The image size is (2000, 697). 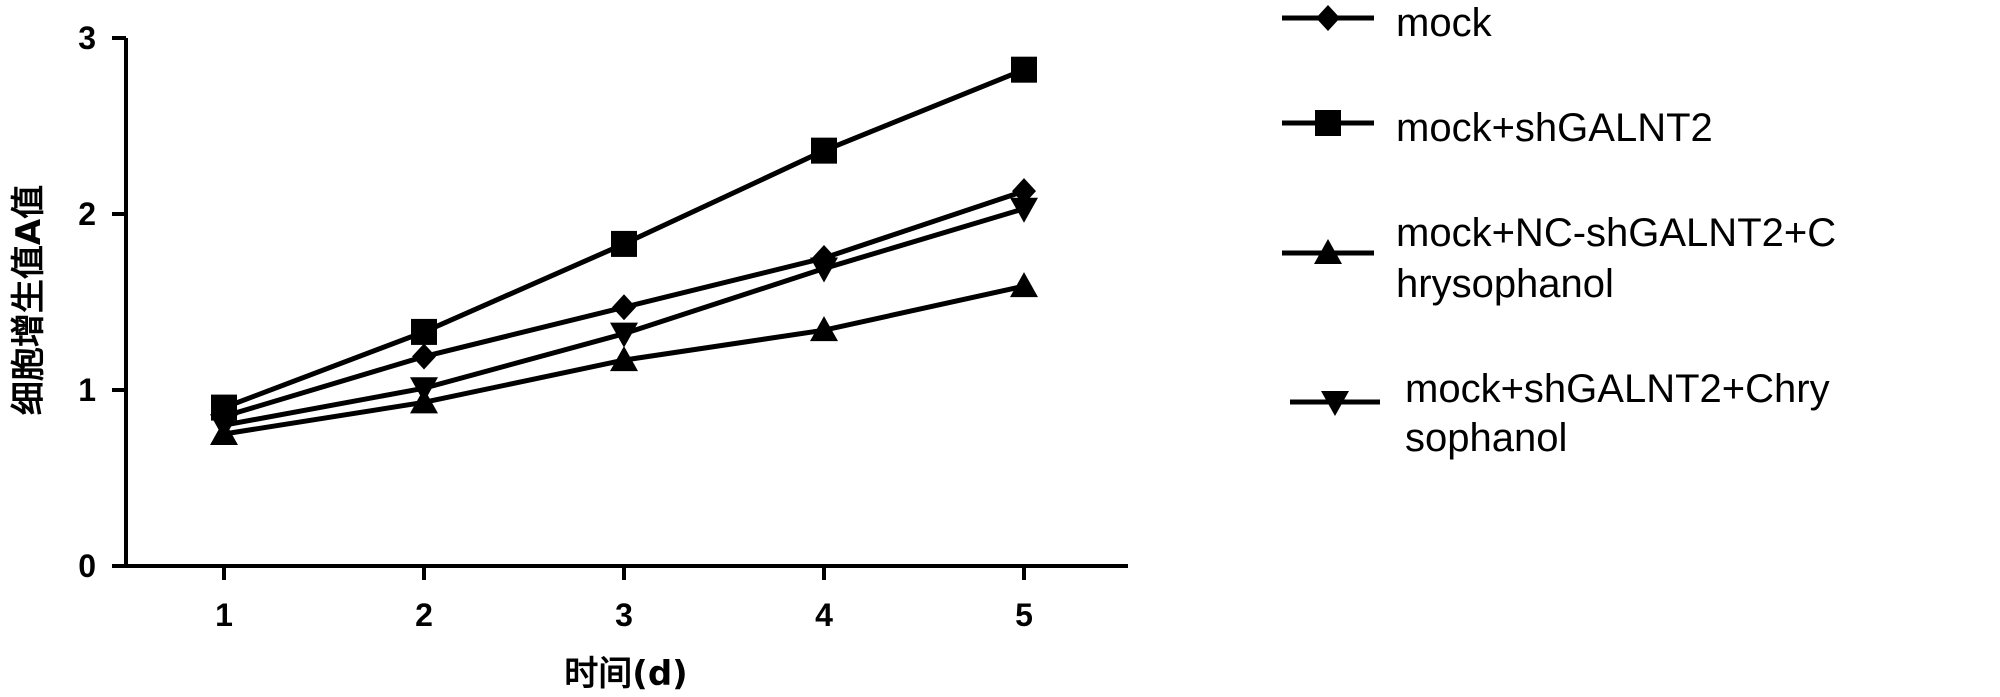 I want to click on x-tick-label: 5, so click(x=1024, y=615).